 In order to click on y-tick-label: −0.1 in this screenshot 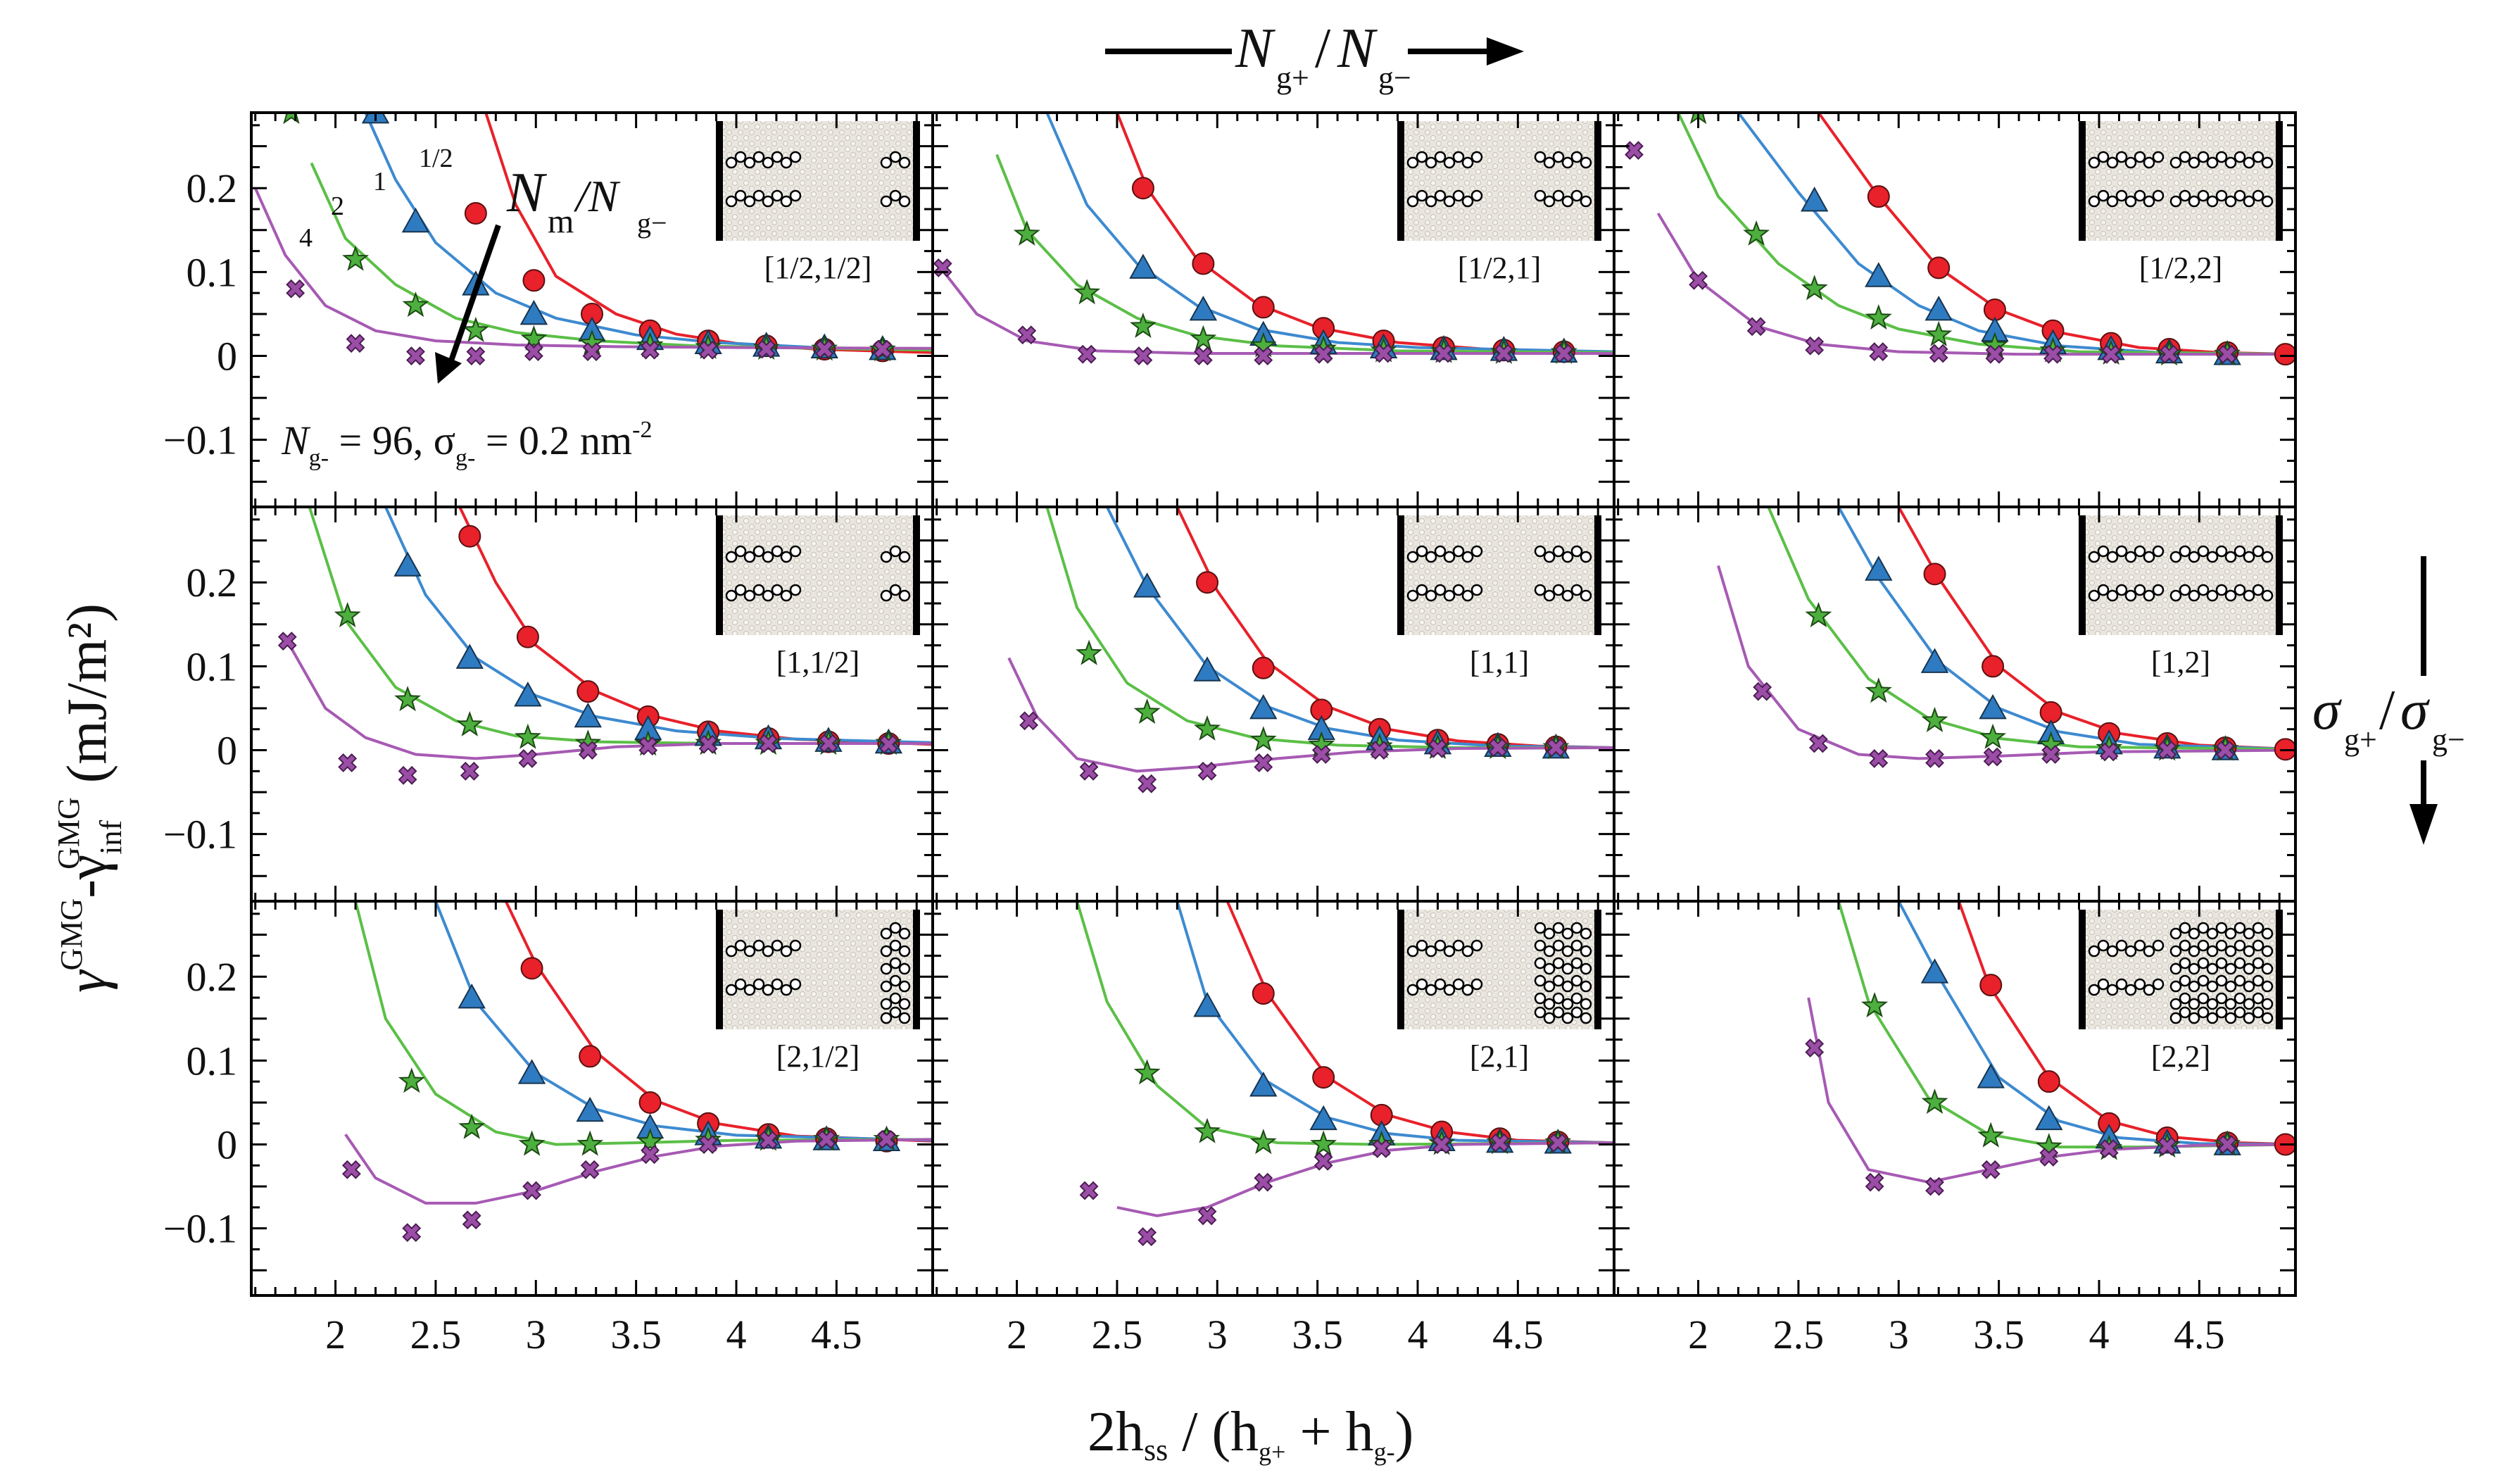, I will do `click(200, 1229)`.